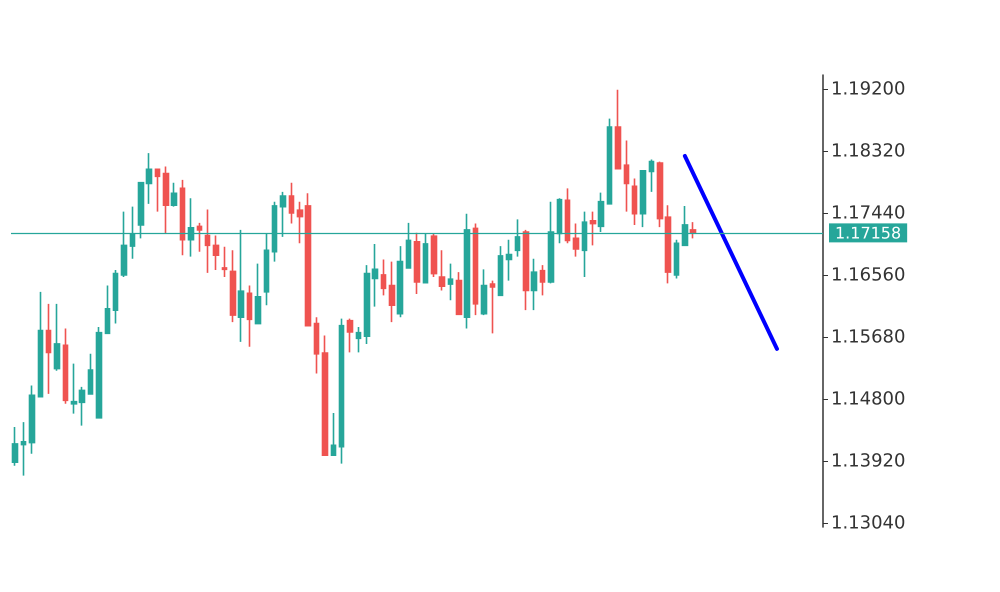 The image size is (1000, 592). Describe the element at coordinates (868, 461) in the screenshot. I see `y-tick-label: 1.13920` at that location.